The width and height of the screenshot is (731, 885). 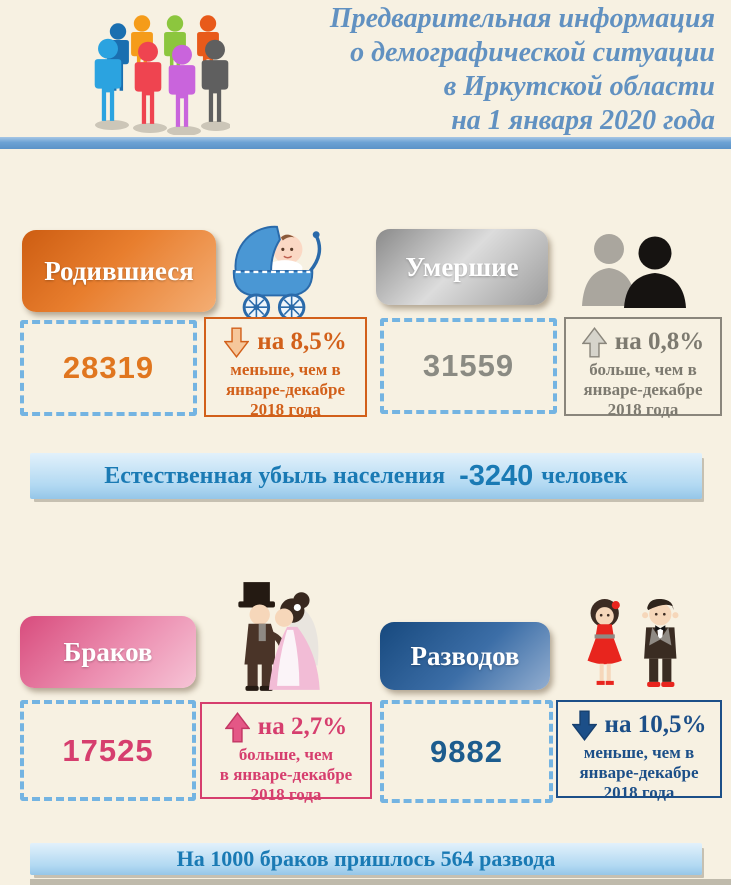 What do you see at coordinates (279, 636) in the screenshot?
I see `wedding-couple-icon` at bounding box center [279, 636].